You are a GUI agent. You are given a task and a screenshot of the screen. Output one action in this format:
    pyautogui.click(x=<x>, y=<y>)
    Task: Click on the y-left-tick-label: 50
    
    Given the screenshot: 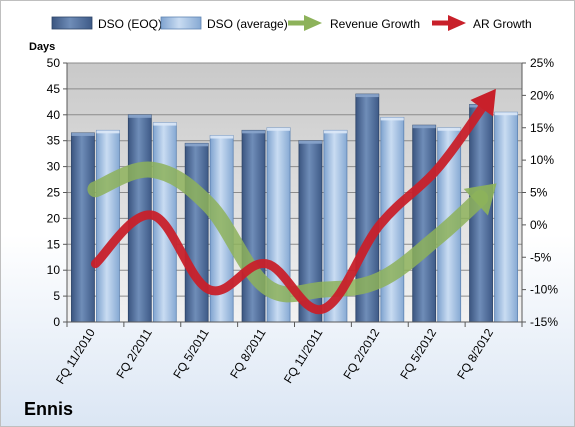 What is the action you would take?
    pyautogui.click(x=54, y=63)
    